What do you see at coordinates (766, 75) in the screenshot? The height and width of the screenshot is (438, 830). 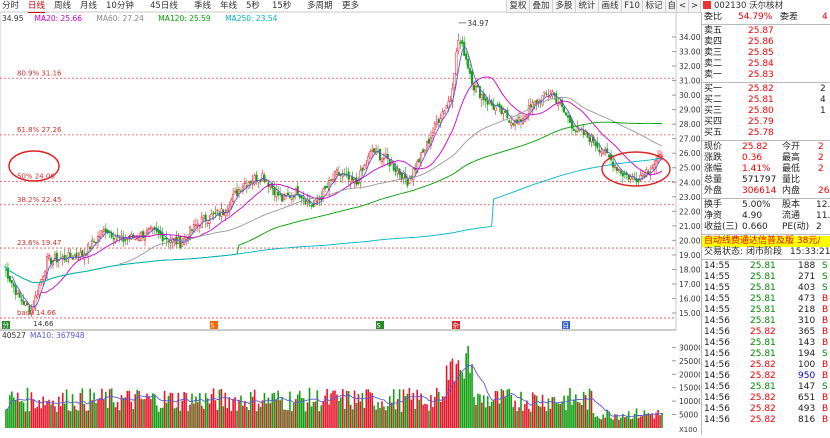 I see `quote-row: 卖一 25.83` at bounding box center [766, 75].